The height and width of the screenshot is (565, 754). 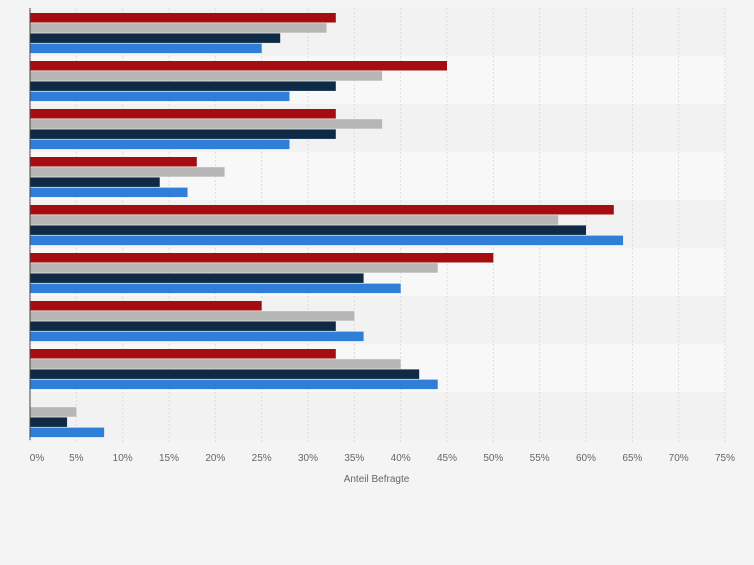 What do you see at coordinates (447, 458) in the screenshot?
I see `x-tick-label: 45%` at bounding box center [447, 458].